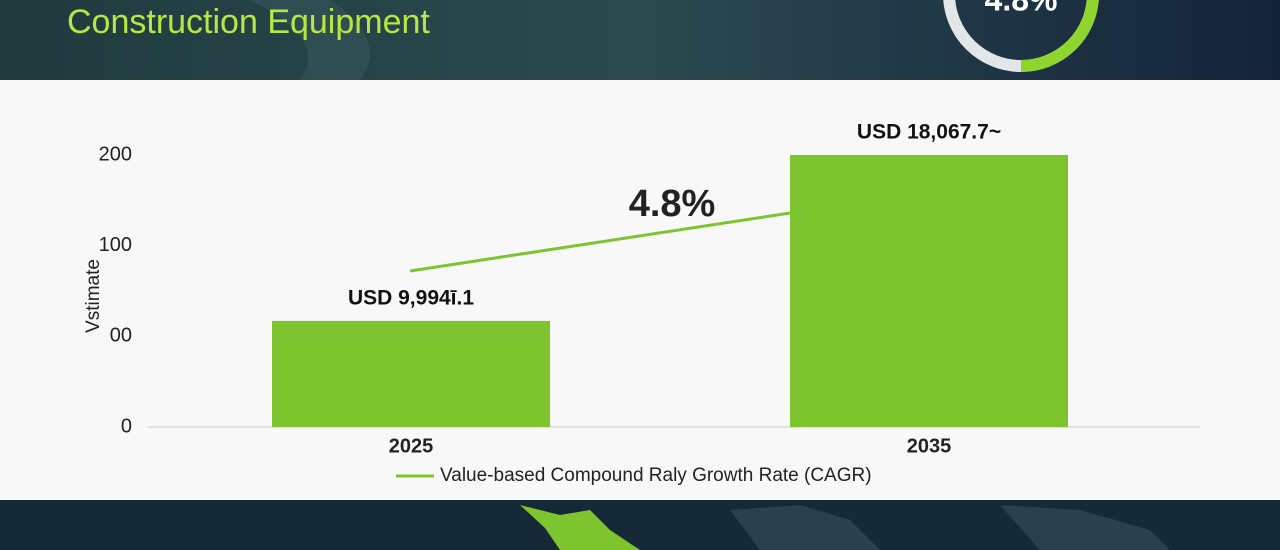 This screenshot has width=1280, height=550. I want to click on value-label: USD 18,067.7~, so click(929, 132).